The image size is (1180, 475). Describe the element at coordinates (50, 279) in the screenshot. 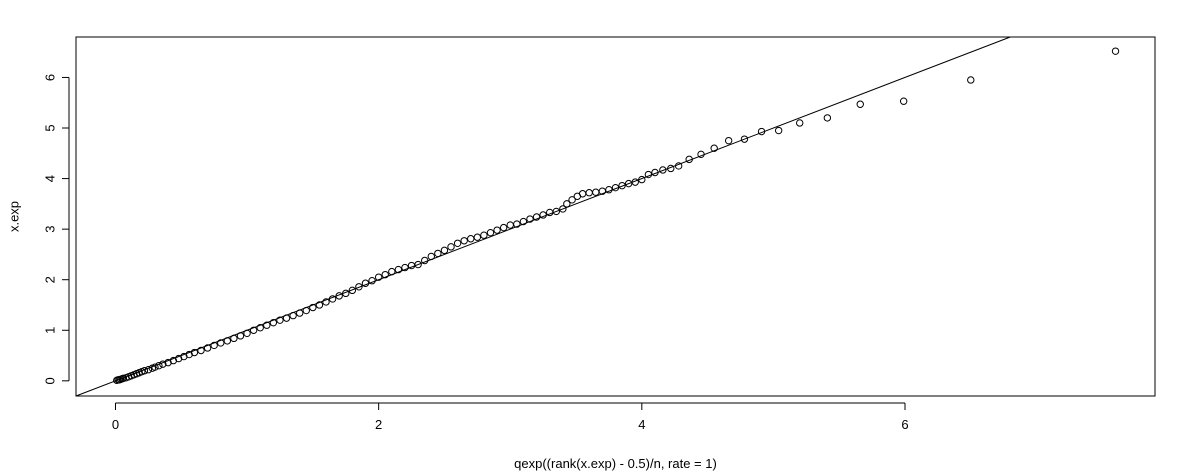

I see `y-tick-label: 2` at that location.